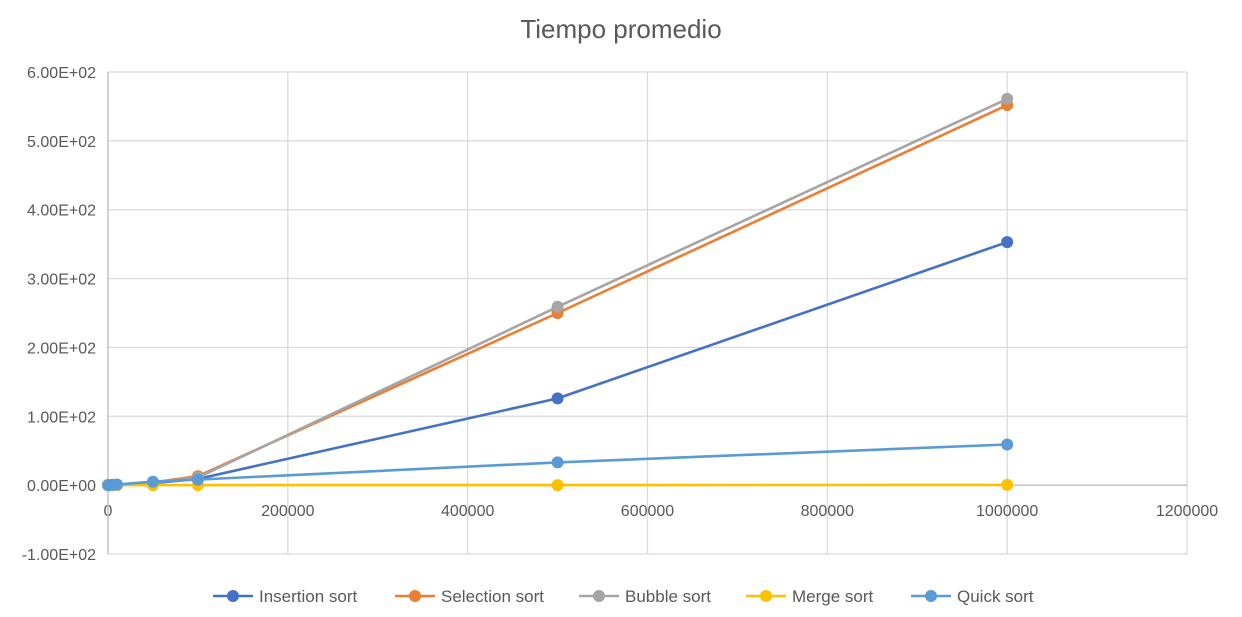 Image resolution: width=1242 pixels, height=617 pixels. What do you see at coordinates (61, 348) in the screenshot?
I see `y-tick-label: 2.00E+02` at bounding box center [61, 348].